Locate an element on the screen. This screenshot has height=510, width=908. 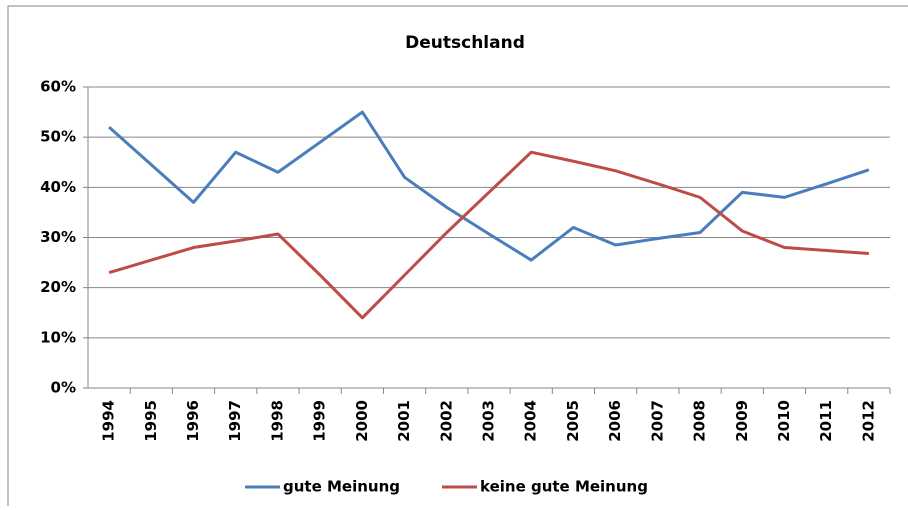
x-tick-label: 2006 is located at coordinates (615, 421).